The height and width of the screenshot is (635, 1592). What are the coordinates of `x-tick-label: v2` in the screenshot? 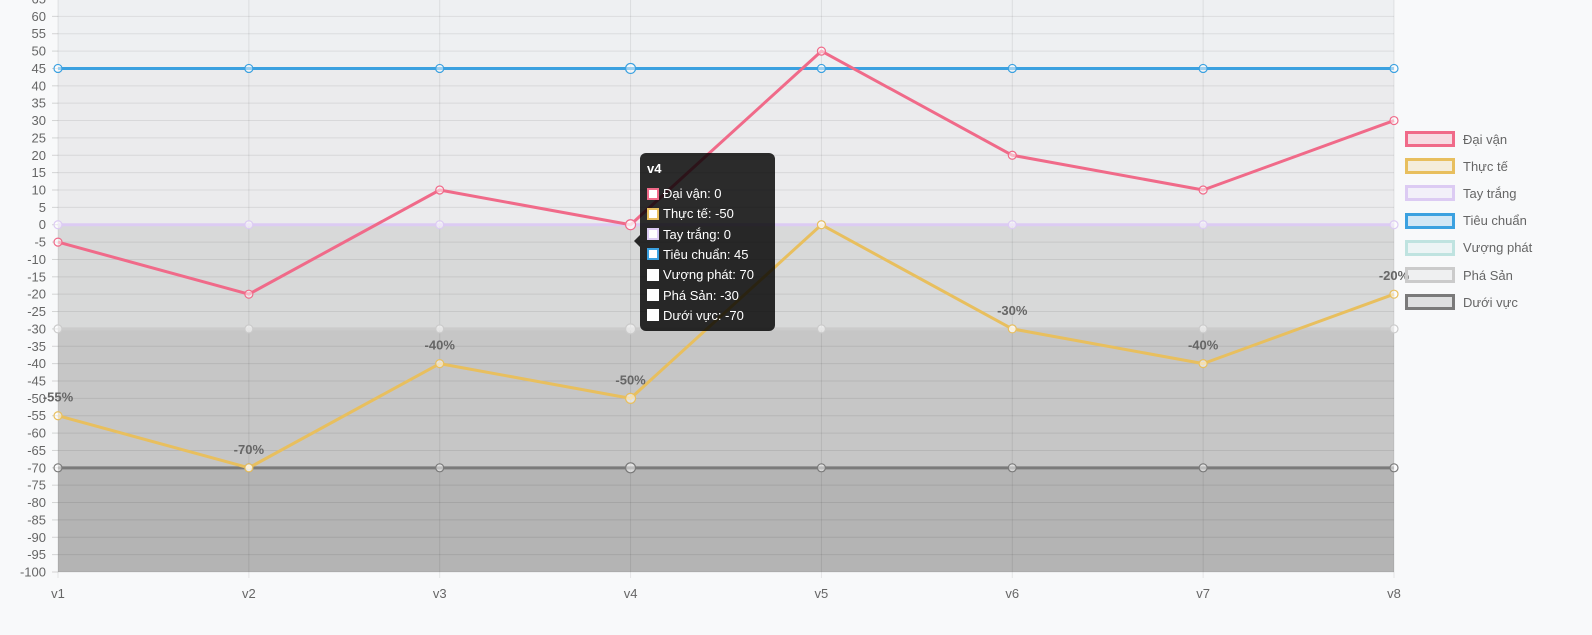 It's located at (249, 593).